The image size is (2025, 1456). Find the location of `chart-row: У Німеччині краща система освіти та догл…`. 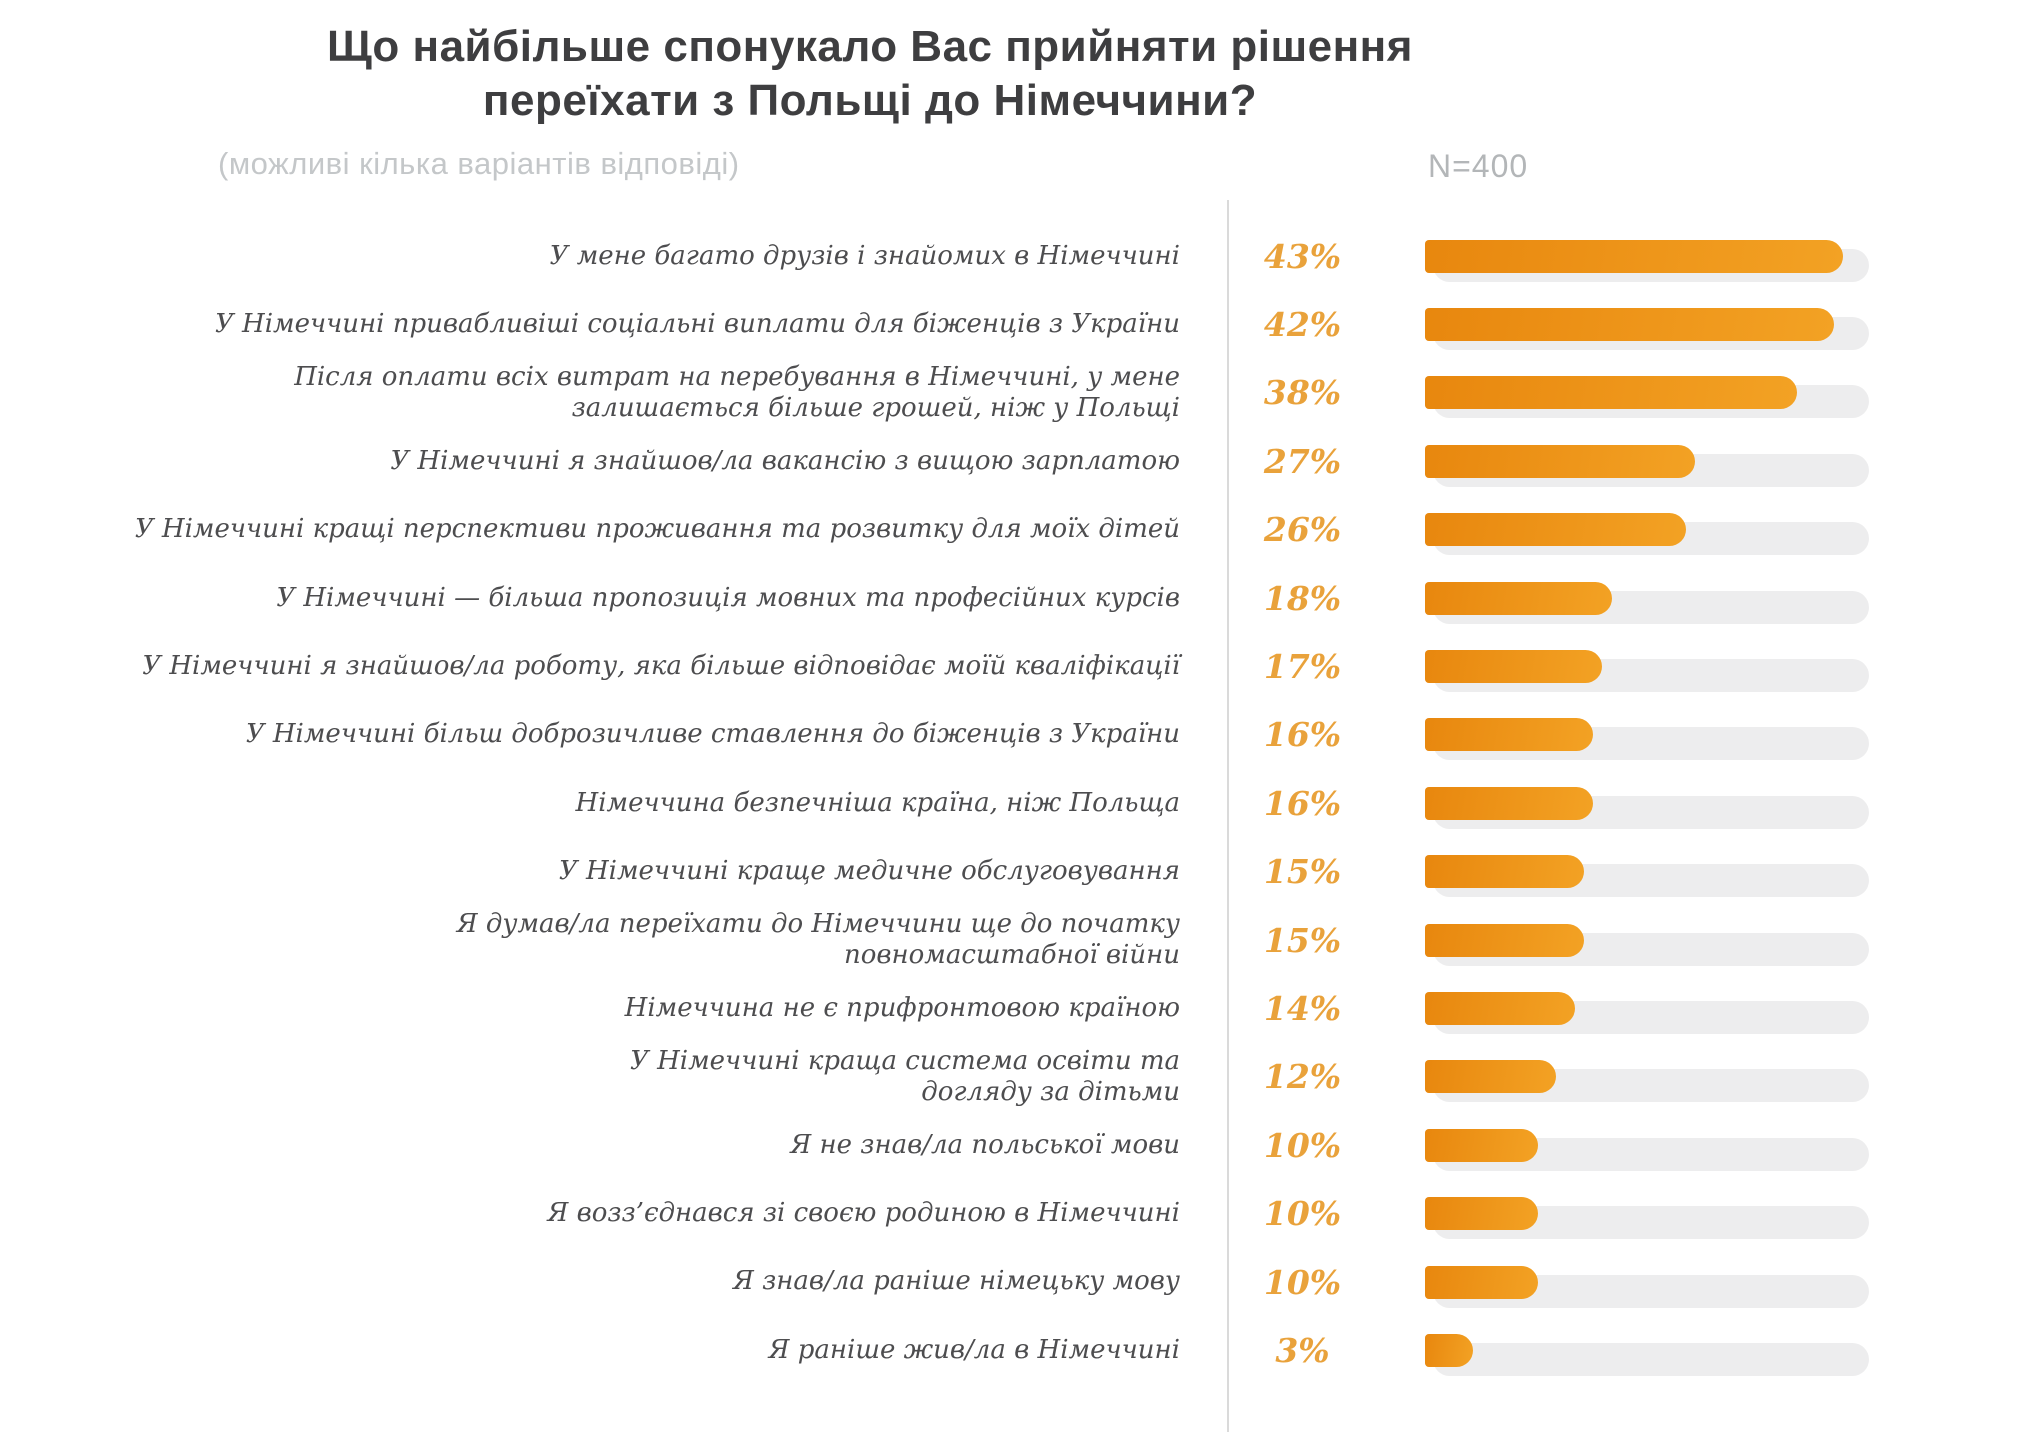

chart-row: У Німеччині краща система освіти та догл… is located at coordinates (1012, 1077).